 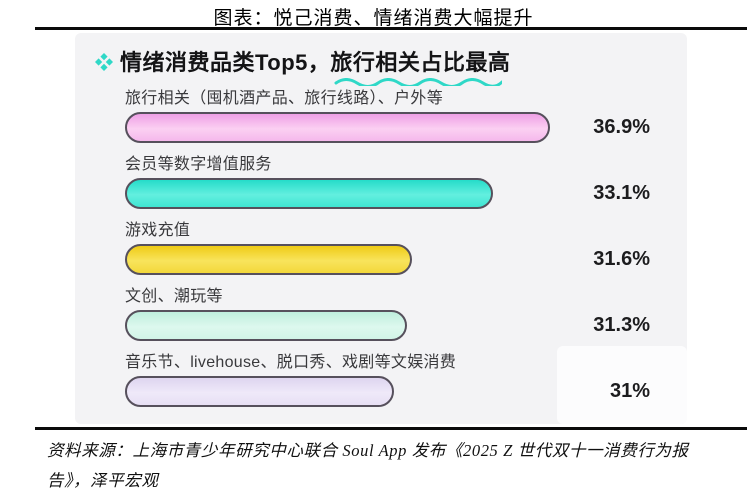 What do you see at coordinates (391, 428) in the screenshot?
I see `bottom-divider` at bounding box center [391, 428].